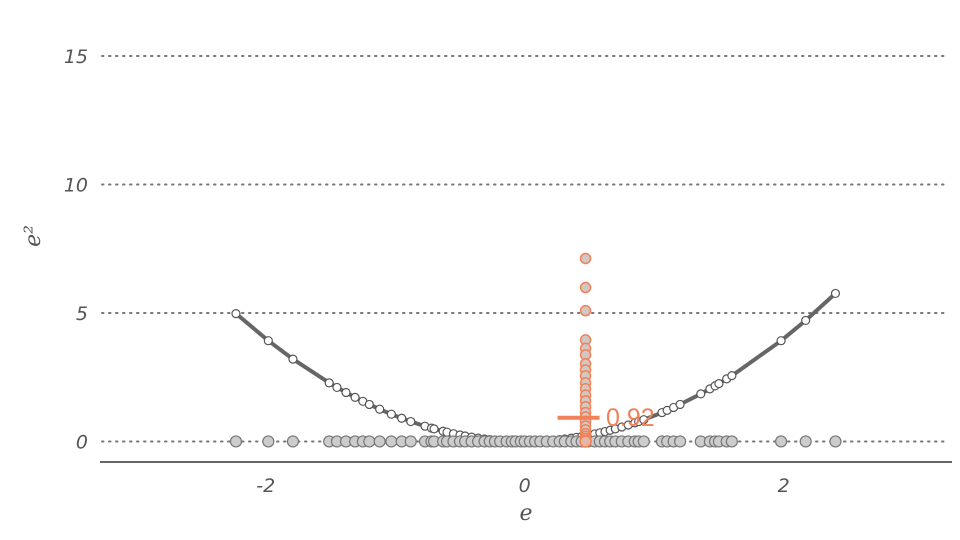  What do you see at coordinates (265, 486) in the screenshot?
I see `x-tick-label: -2` at bounding box center [265, 486].